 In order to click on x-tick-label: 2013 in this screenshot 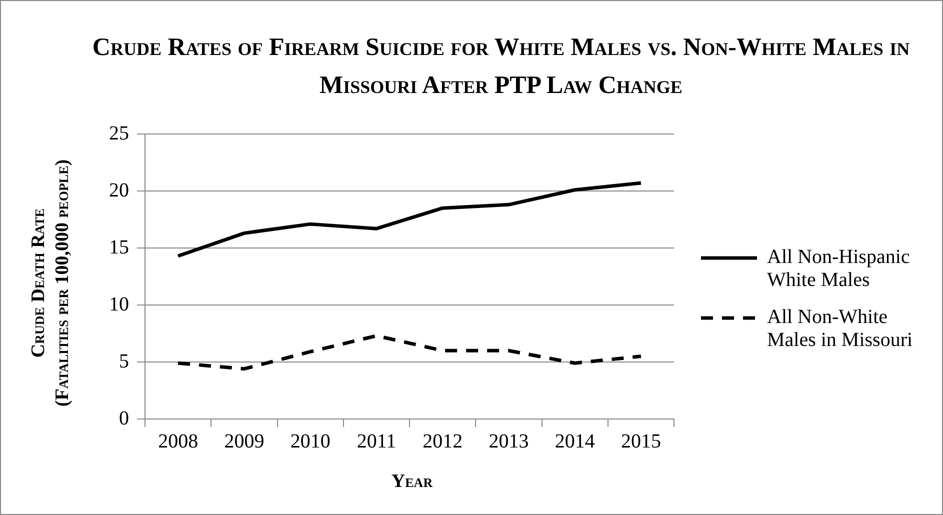, I will do `click(508, 441)`.